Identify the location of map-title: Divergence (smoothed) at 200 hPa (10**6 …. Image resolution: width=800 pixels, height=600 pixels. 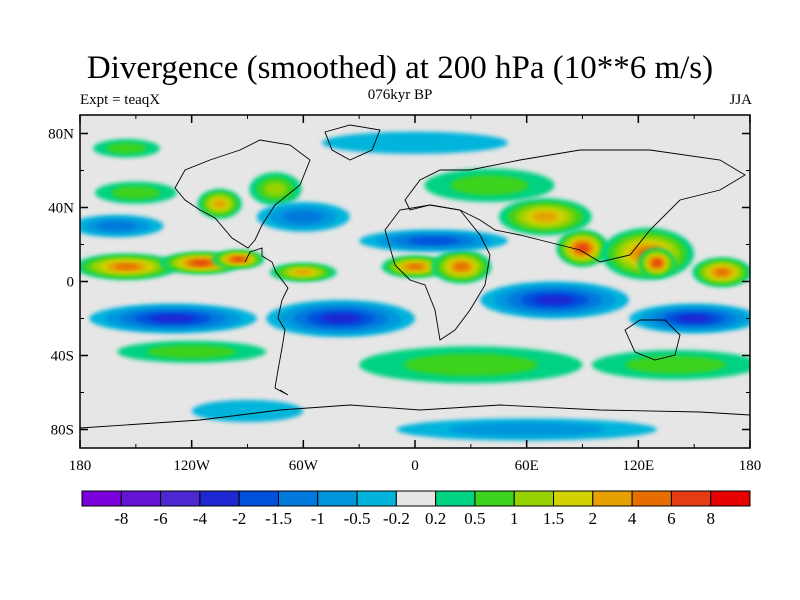
(400, 68).